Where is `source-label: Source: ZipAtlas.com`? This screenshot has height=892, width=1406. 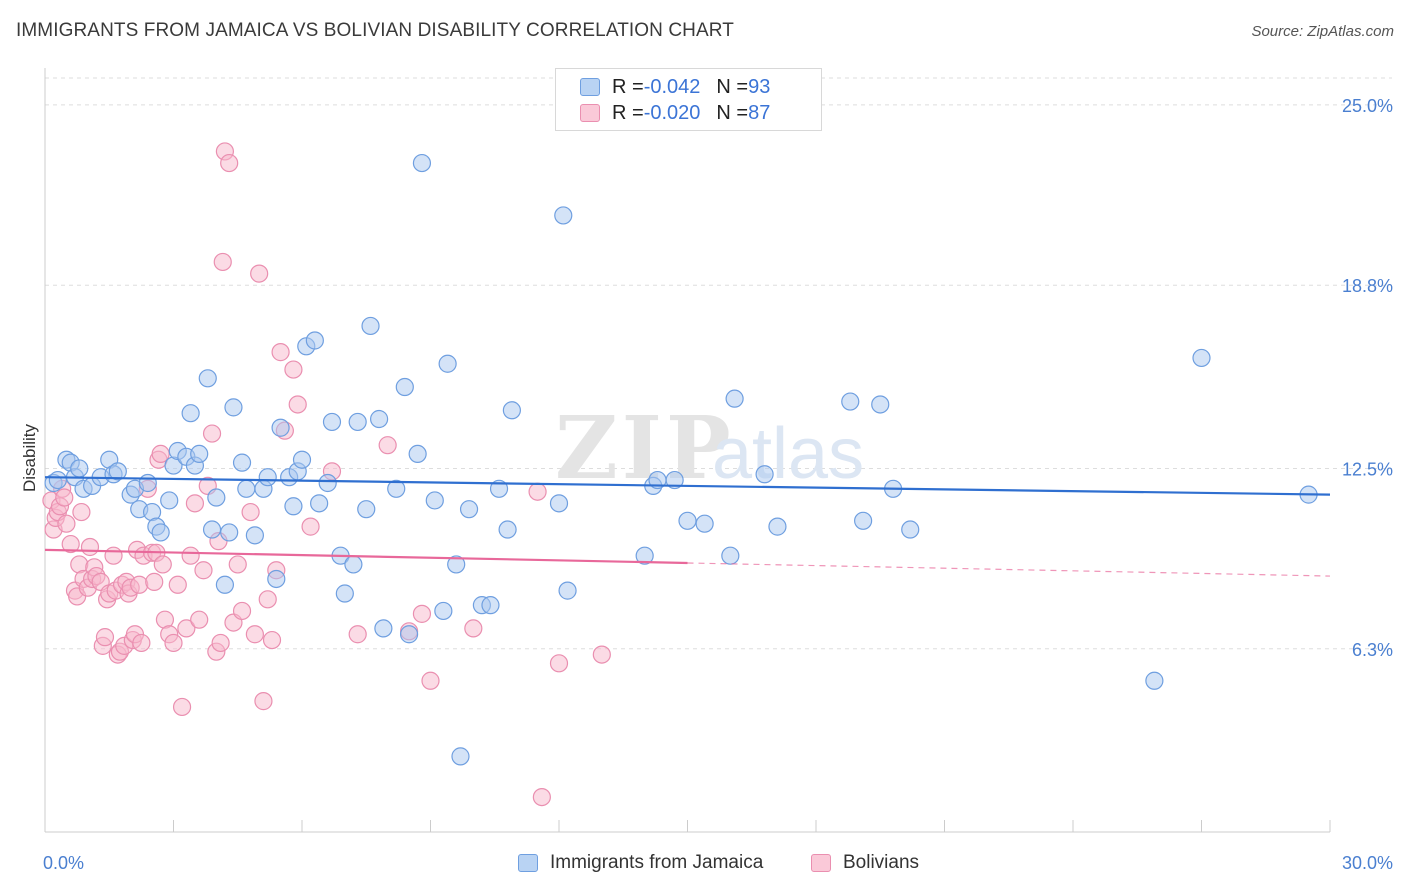
source-label: Source: ZipAtlas.com is located at coordinates (1322, 31).